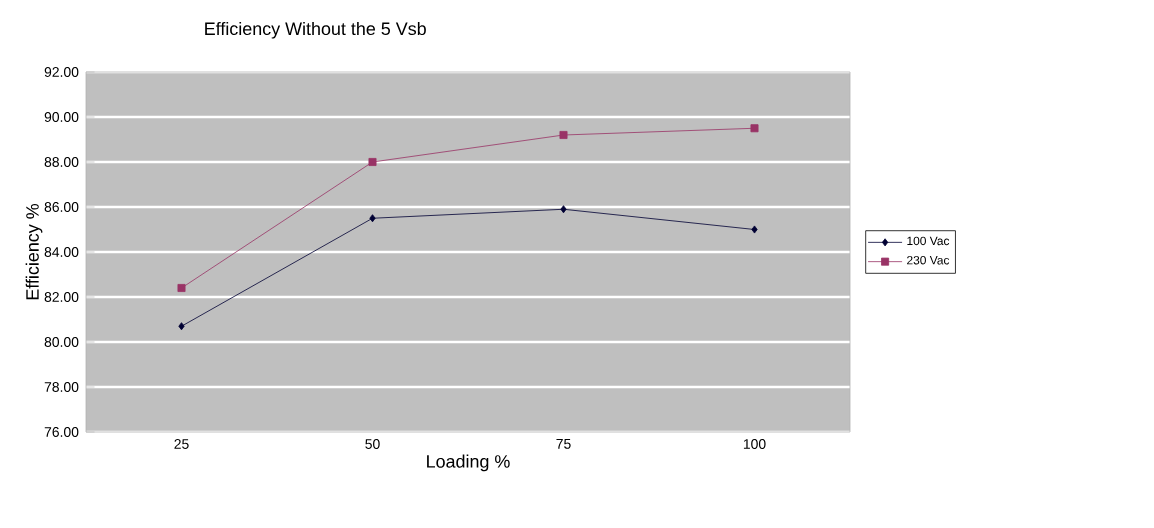  What do you see at coordinates (315, 30) in the screenshot?
I see `chart-title: Efficiency Without the 5 Vsb` at bounding box center [315, 30].